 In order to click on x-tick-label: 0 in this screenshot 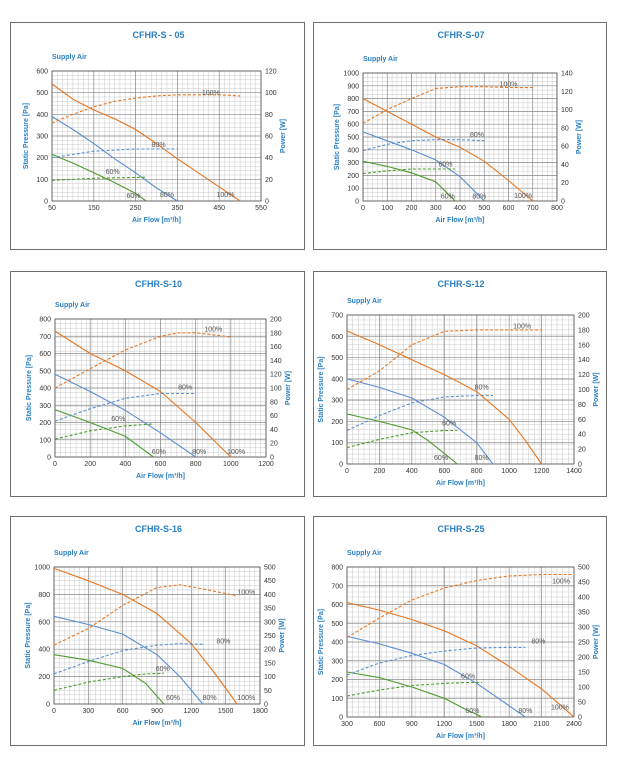, I will do `click(54, 711)`.